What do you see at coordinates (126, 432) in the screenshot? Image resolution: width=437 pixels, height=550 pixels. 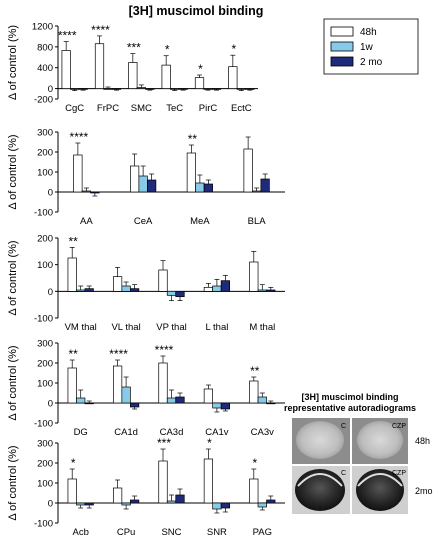 I see `category-label: CA1d` at bounding box center [126, 432].